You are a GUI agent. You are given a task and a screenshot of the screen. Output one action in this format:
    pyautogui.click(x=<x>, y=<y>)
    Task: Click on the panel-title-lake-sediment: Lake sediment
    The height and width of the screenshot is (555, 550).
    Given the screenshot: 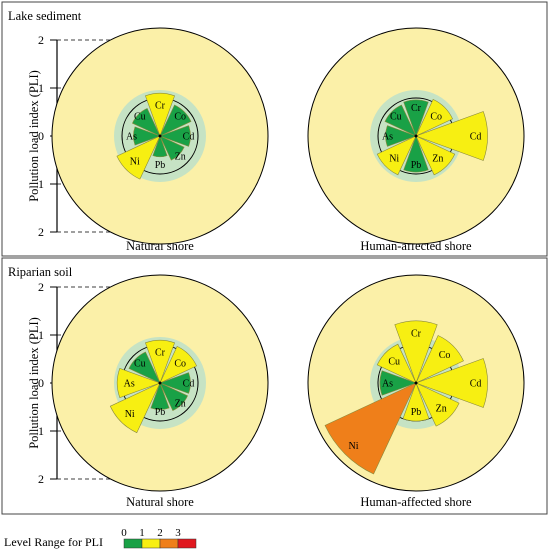 What is the action you would take?
    pyautogui.click(x=45, y=16)
    